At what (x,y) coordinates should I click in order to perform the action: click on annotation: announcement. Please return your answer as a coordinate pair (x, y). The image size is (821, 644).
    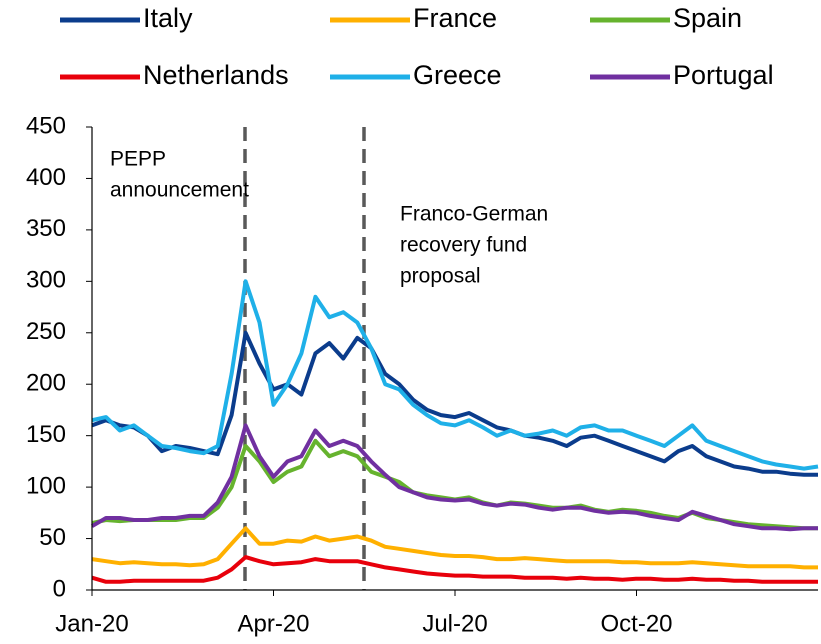
    Looking at the image, I should click on (179, 190).